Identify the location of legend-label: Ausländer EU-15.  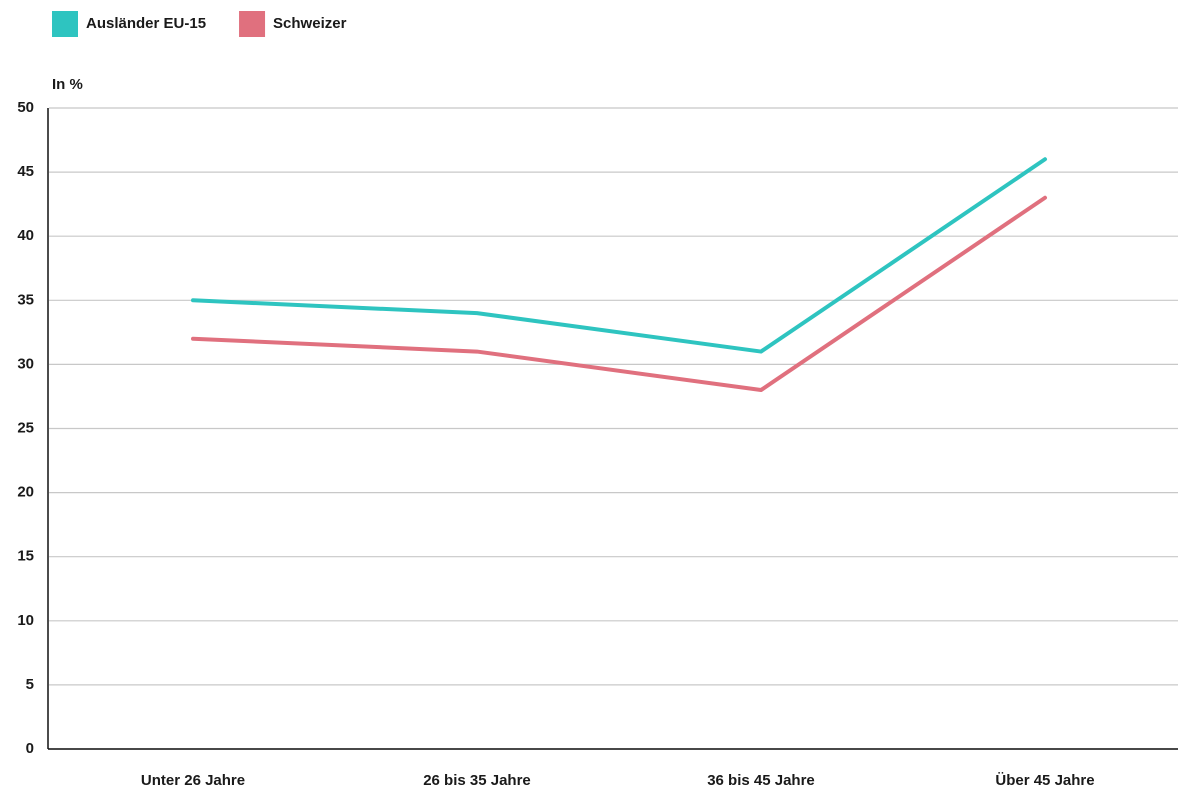
(146, 23).